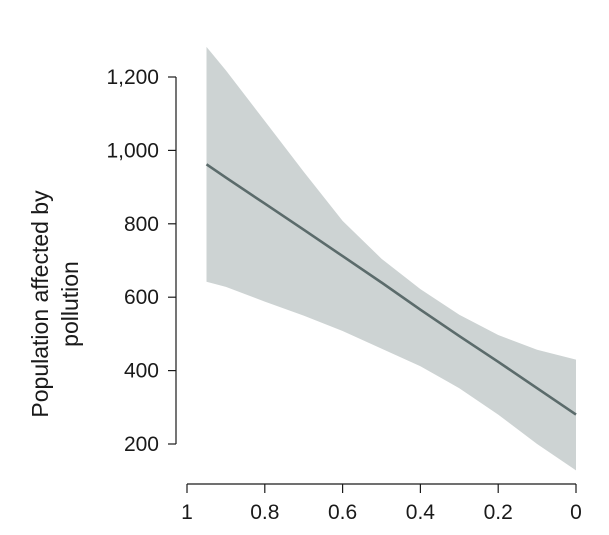 The height and width of the screenshot is (535, 609). What do you see at coordinates (141, 444) in the screenshot?
I see `y-tick-label: 200` at bounding box center [141, 444].